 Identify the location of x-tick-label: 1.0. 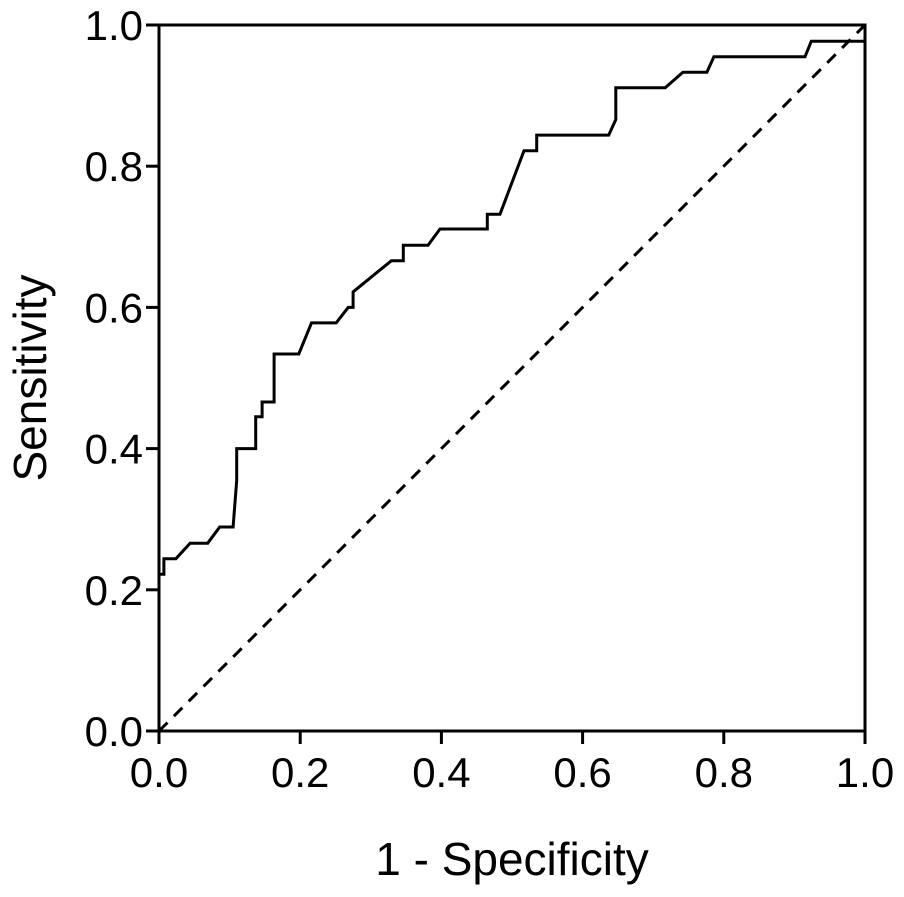
(865, 772).